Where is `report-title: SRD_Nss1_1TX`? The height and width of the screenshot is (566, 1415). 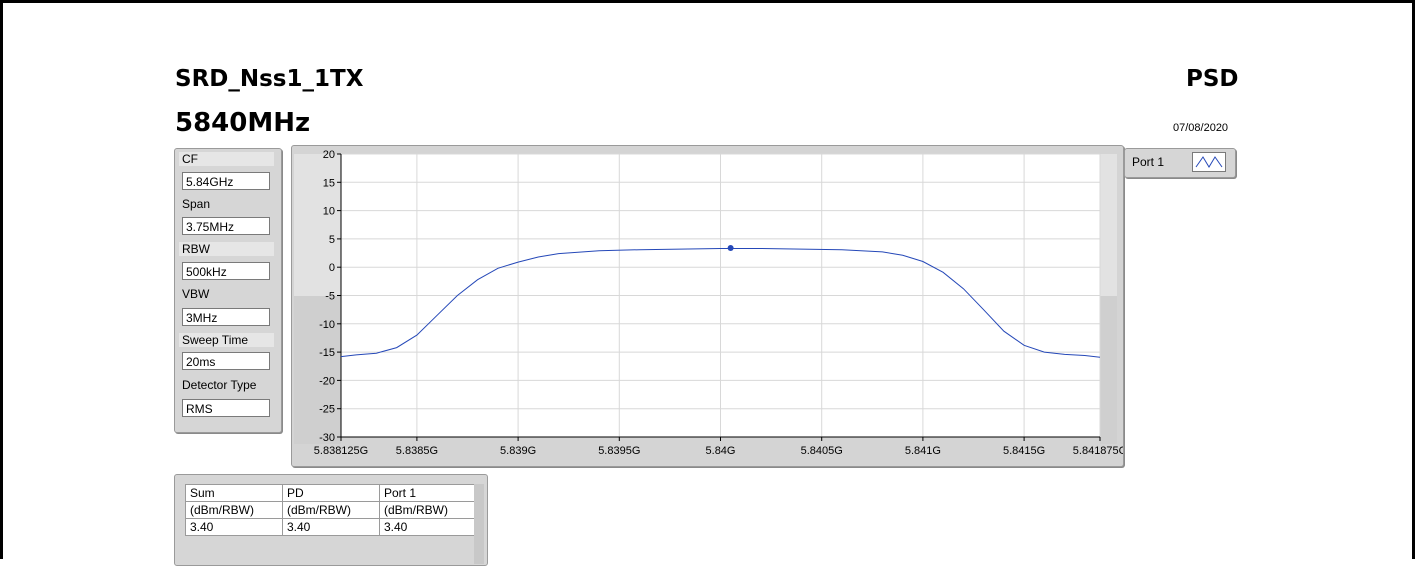
report-title: SRD_Nss1_1TX is located at coordinates (269, 79).